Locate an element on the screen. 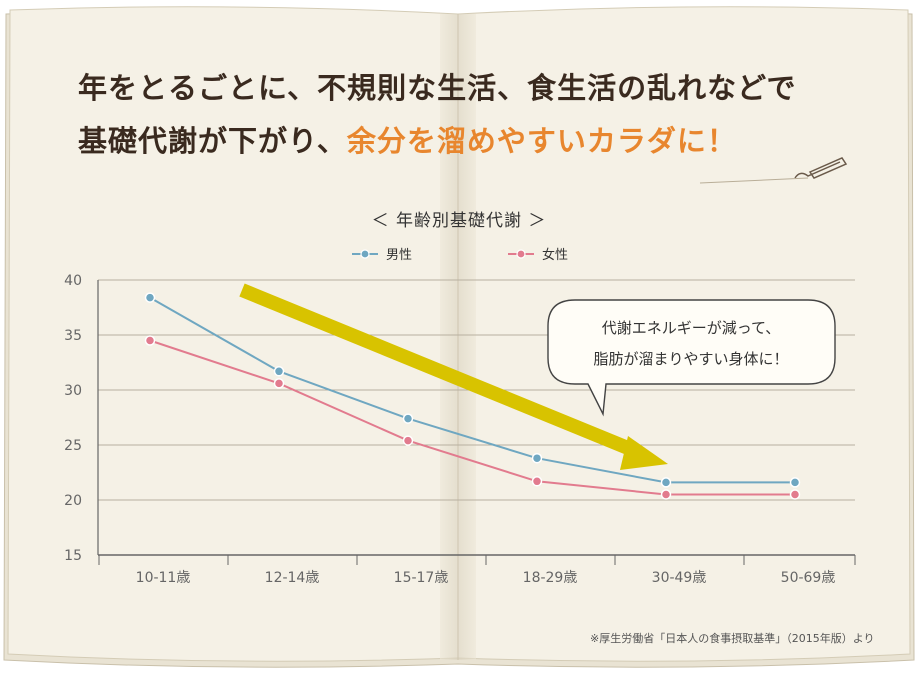  y-tick-label: 25 is located at coordinates (73, 446).